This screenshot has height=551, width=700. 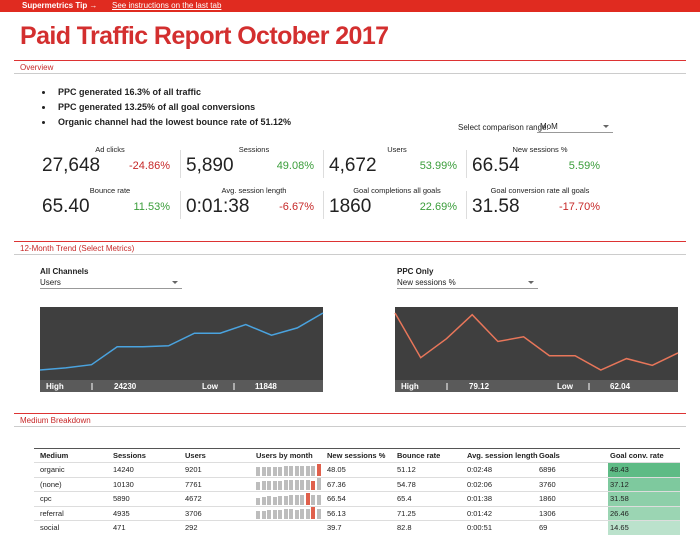 I want to click on kpi-value: 66.54, so click(x=496, y=165).